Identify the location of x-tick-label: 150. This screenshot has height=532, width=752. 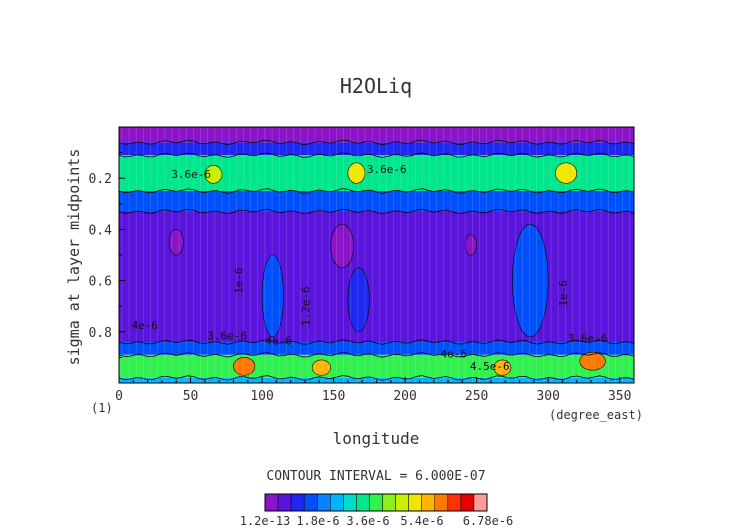
(333, 396).